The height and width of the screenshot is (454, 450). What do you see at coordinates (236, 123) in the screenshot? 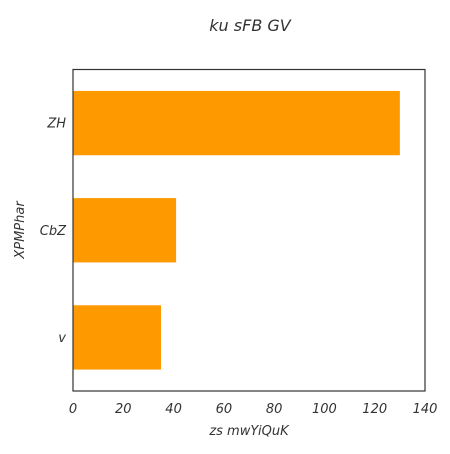
I see `bar-zh` at bounding box center [236, 123].